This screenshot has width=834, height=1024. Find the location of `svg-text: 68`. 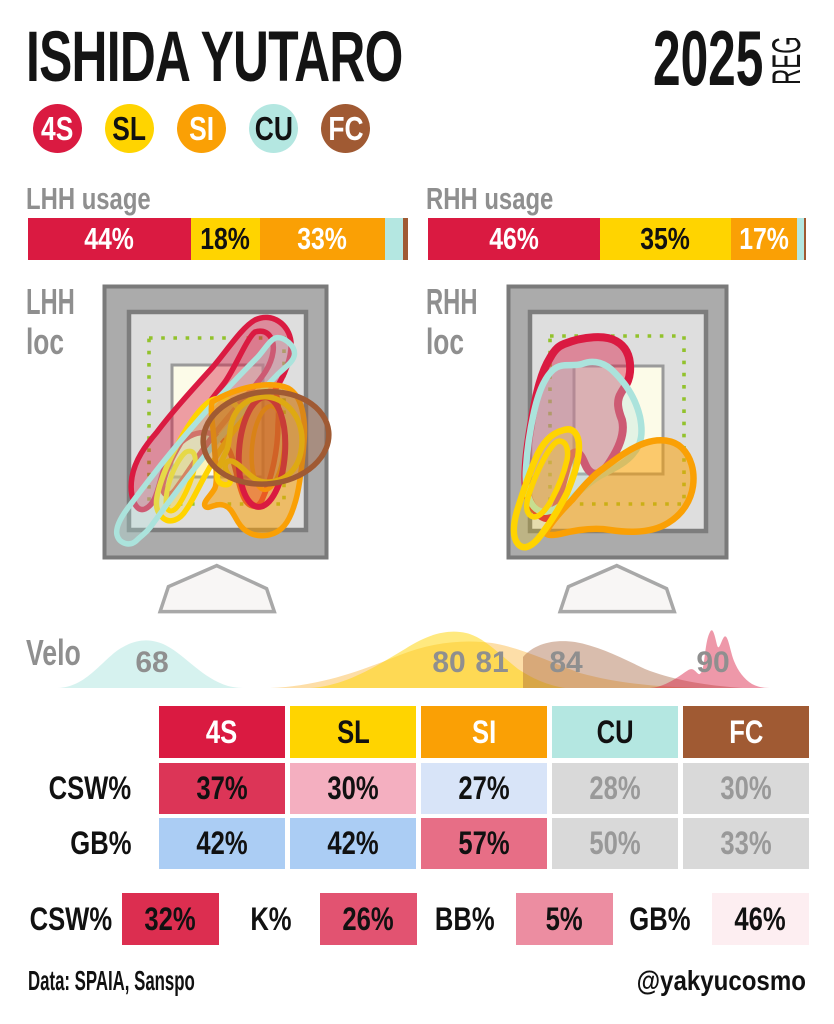

svg-text: 68 is located at coordinates (151, 662).